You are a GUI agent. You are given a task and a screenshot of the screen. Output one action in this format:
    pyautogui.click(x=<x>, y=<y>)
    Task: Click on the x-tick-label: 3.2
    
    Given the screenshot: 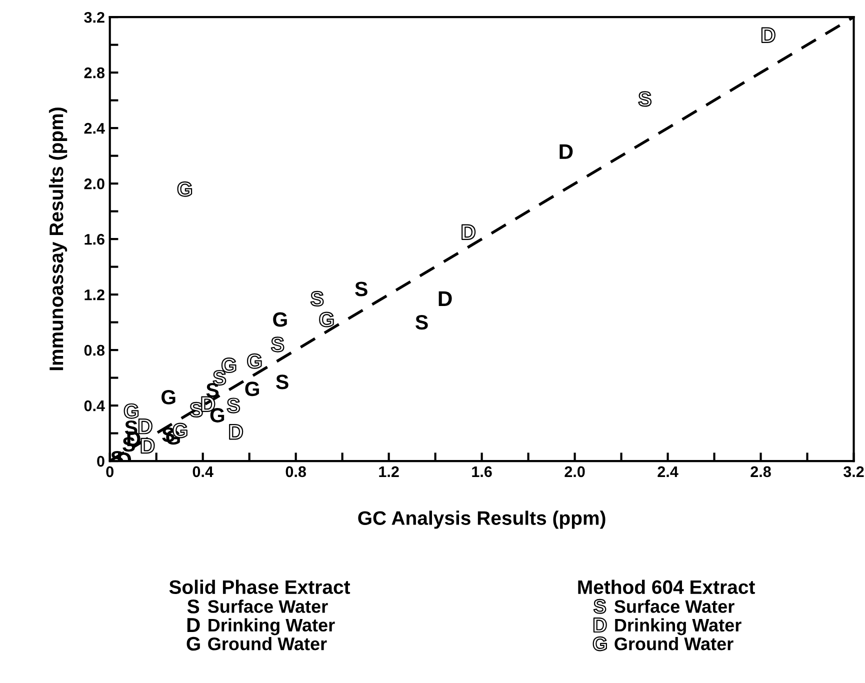 What is the action you would take?
    pyautogui.click(x=853, y=472)
    